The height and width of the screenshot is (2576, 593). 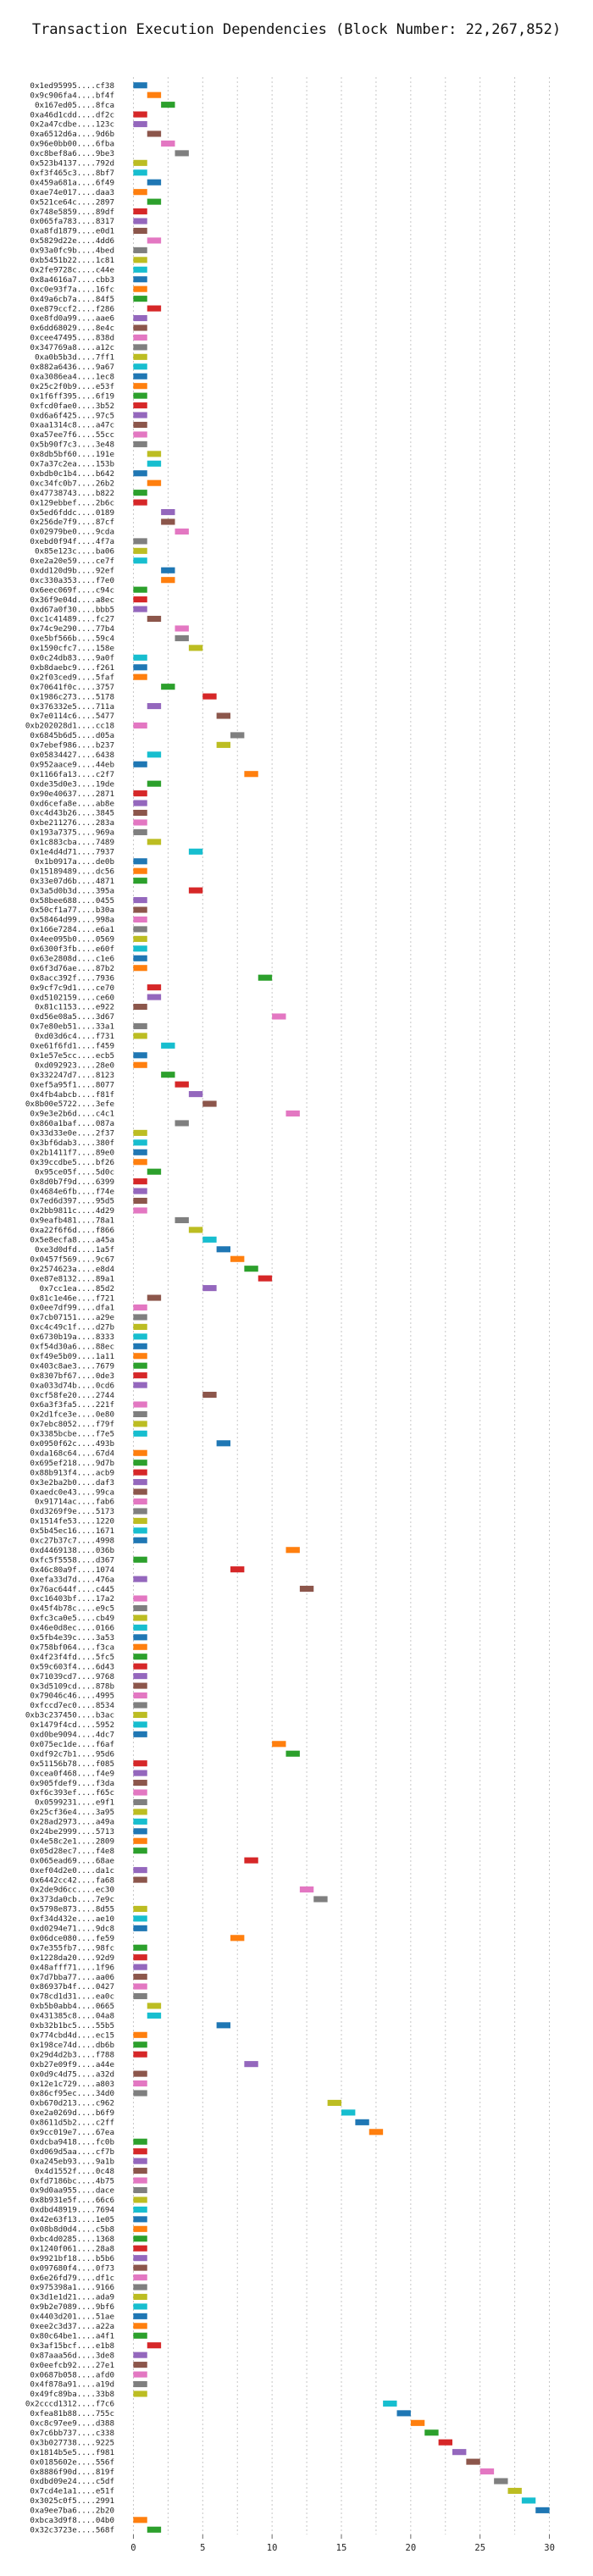 I want to click on x-tick-label: 15, so click(x=341, y=2548).